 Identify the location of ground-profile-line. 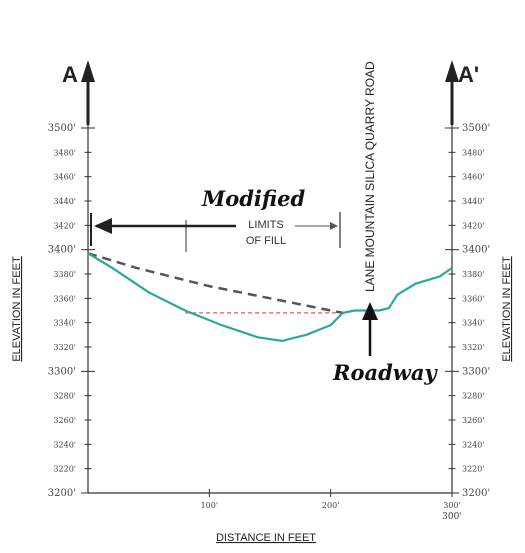
(270, 297).